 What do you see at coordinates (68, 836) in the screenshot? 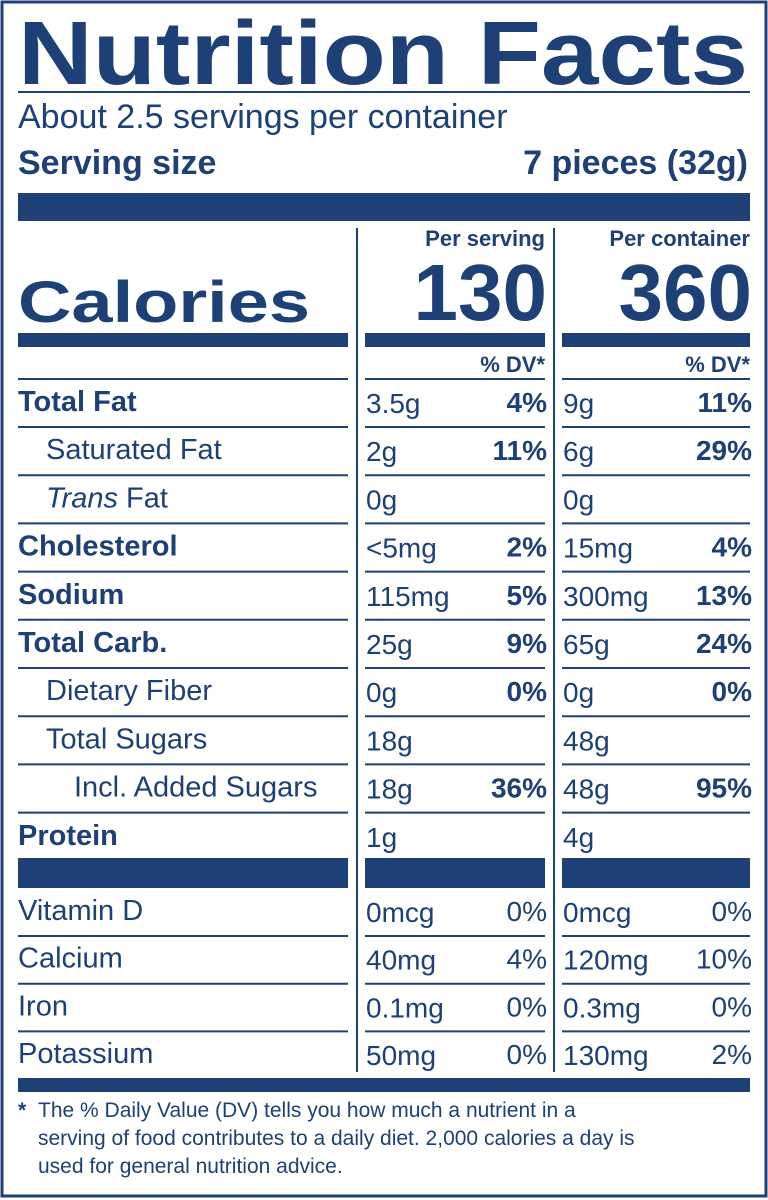
I see `nutrient-name: Protein` at bounding box center [68, 836].